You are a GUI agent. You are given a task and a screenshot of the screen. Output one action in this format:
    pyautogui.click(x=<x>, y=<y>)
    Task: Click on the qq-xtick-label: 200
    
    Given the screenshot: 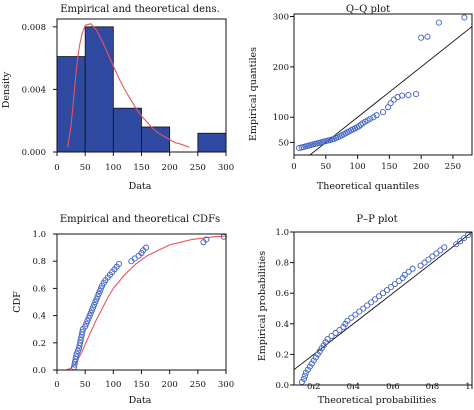 What is the action you would take?
    pyautogui.click(x=421, y=167)
    